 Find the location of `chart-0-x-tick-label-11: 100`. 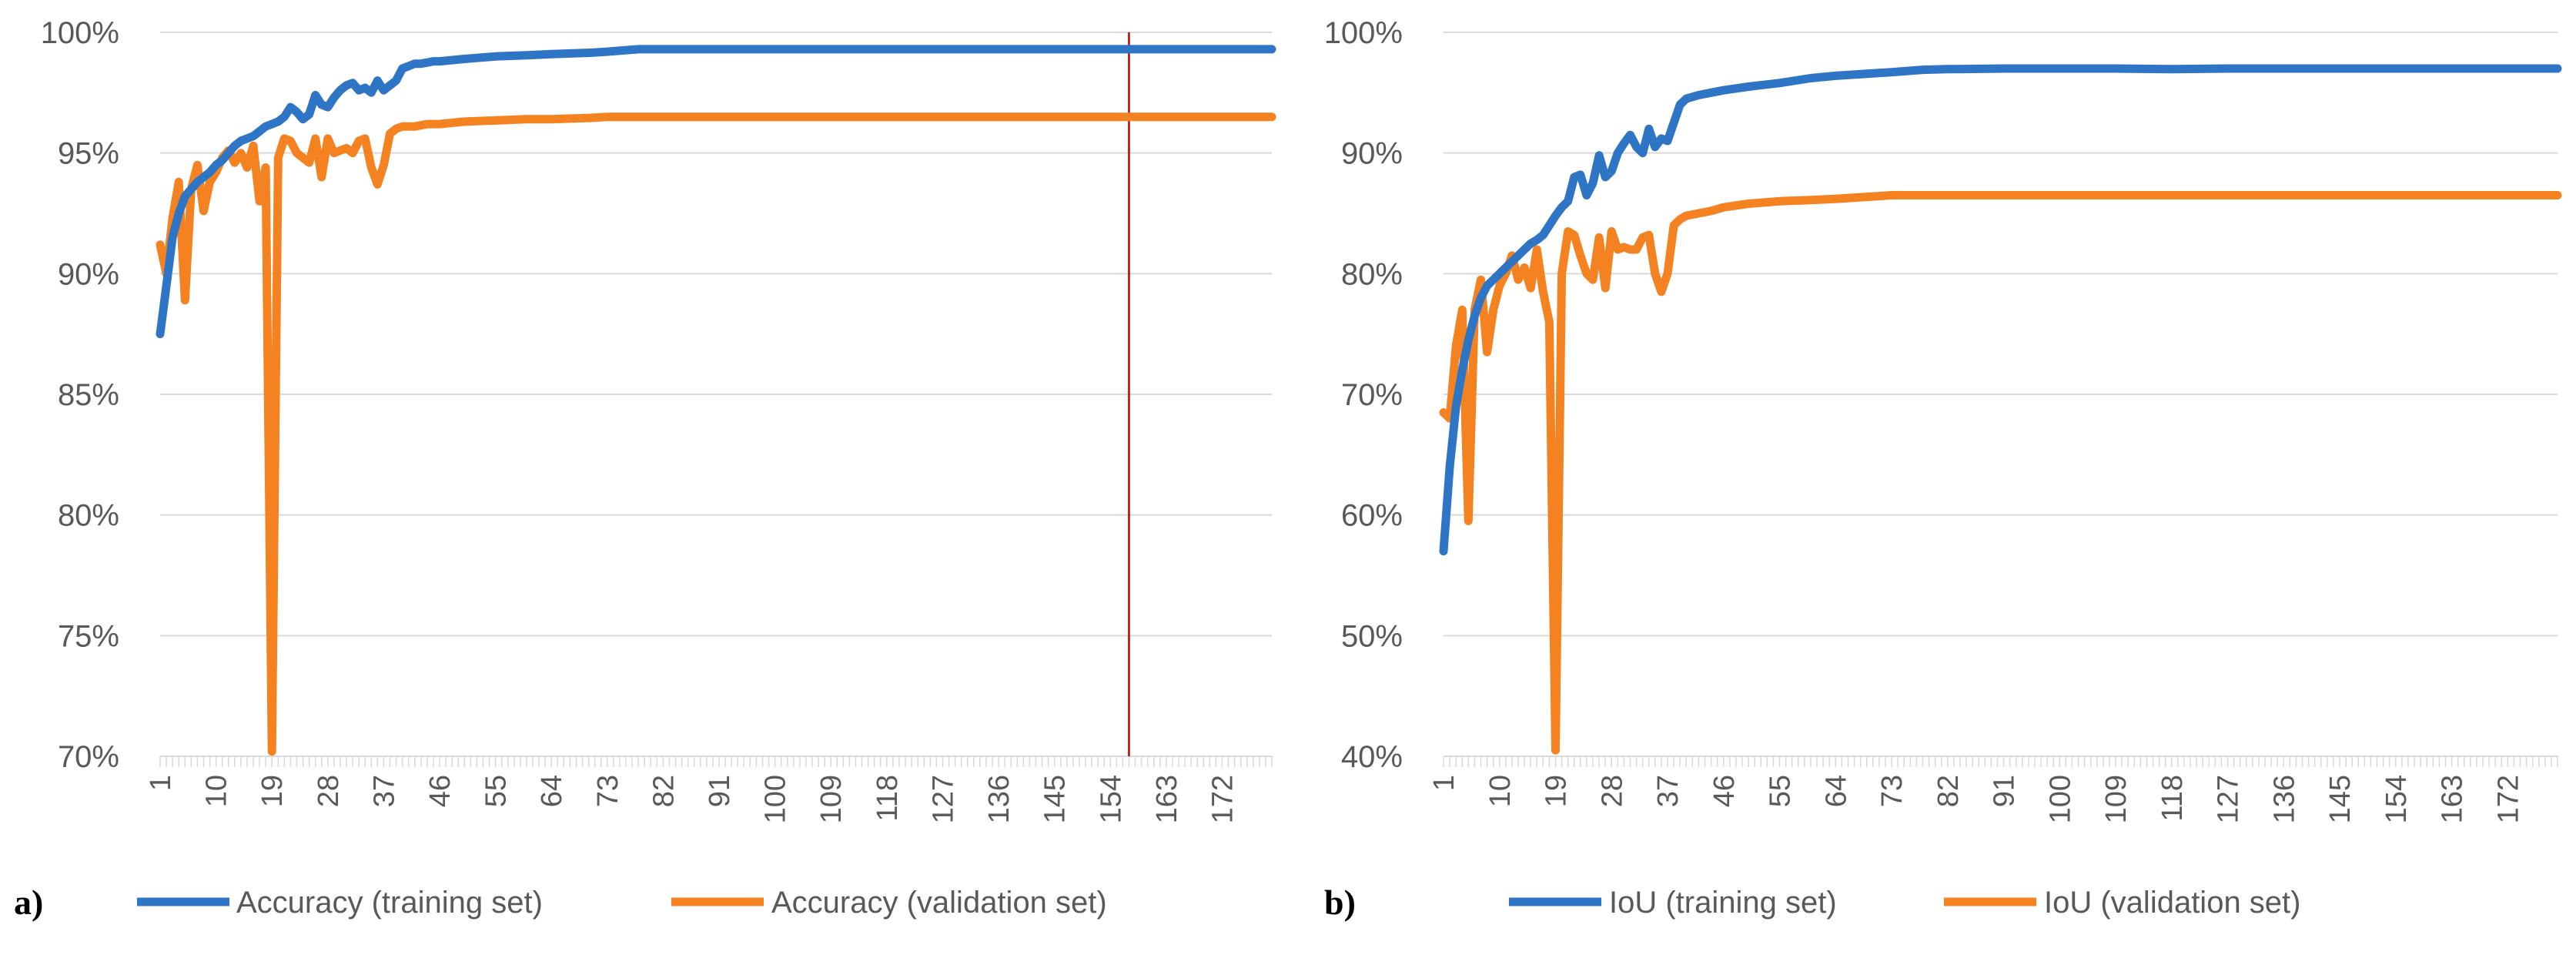

chart-0-x-tick-label-11: 100 is located at coordinates (776, 799).